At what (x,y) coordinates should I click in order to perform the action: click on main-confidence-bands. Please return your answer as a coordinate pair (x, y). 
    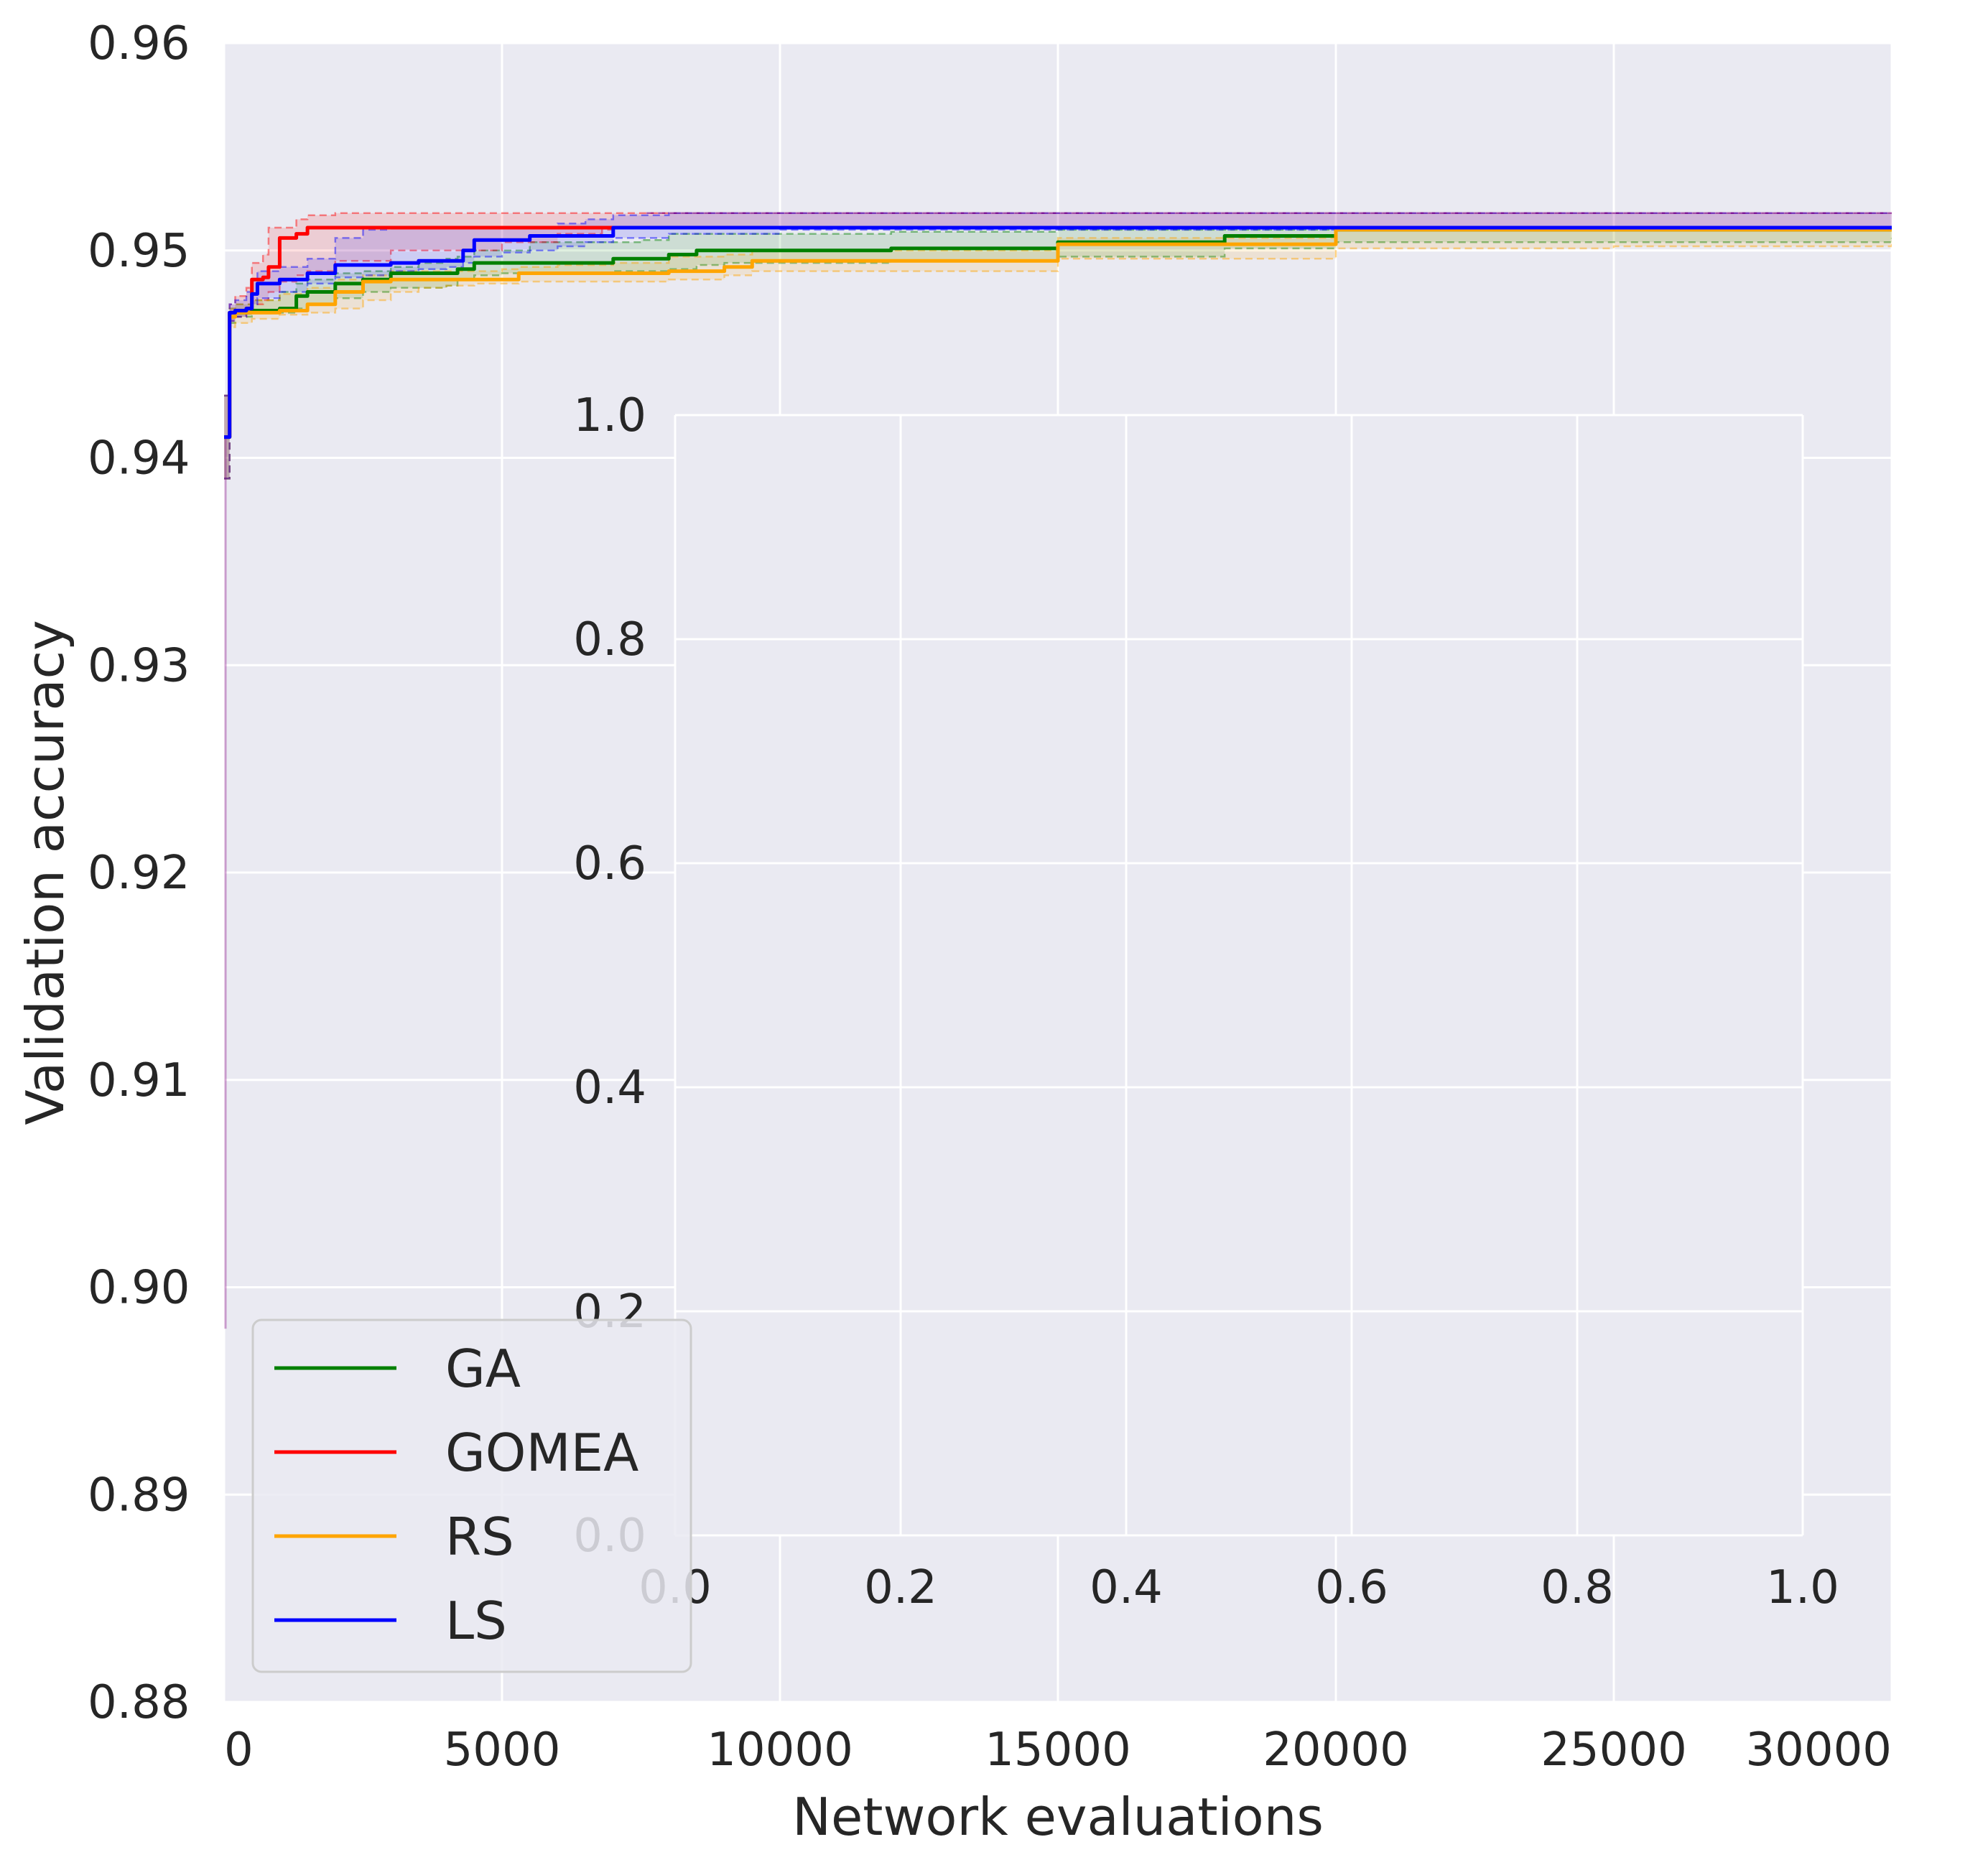
    Looking at the image, I should click on (1058, 346).